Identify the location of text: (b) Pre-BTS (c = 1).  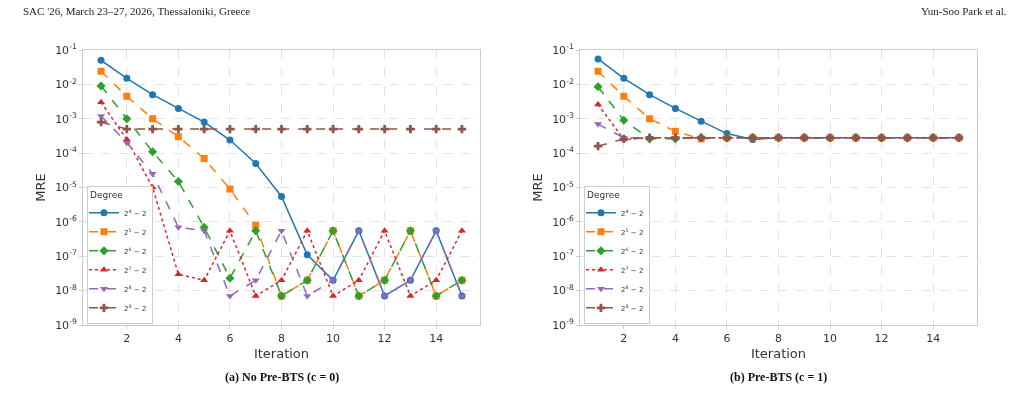
(779, 377).